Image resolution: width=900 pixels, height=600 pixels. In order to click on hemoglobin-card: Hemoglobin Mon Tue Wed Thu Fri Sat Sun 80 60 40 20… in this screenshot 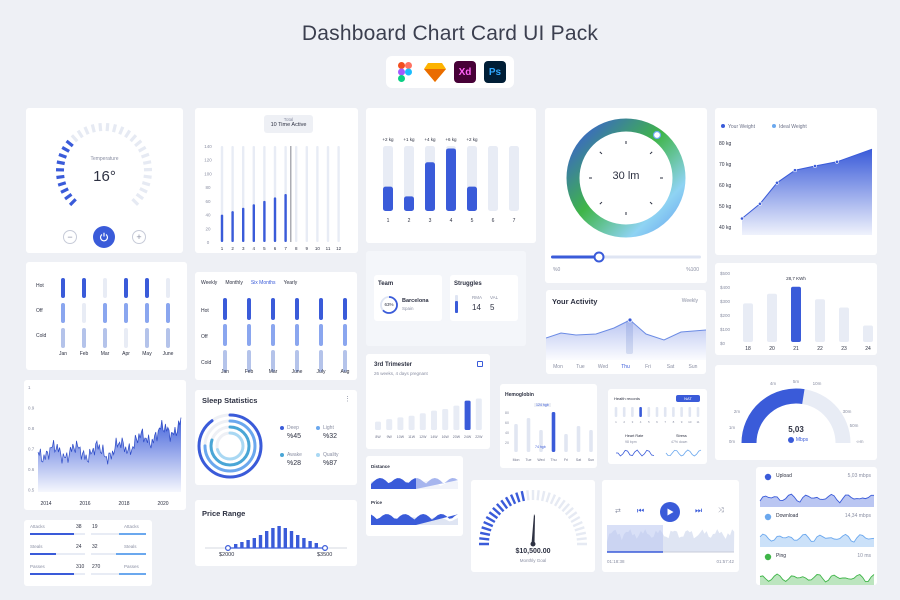, I will do `click(548, 426)`.